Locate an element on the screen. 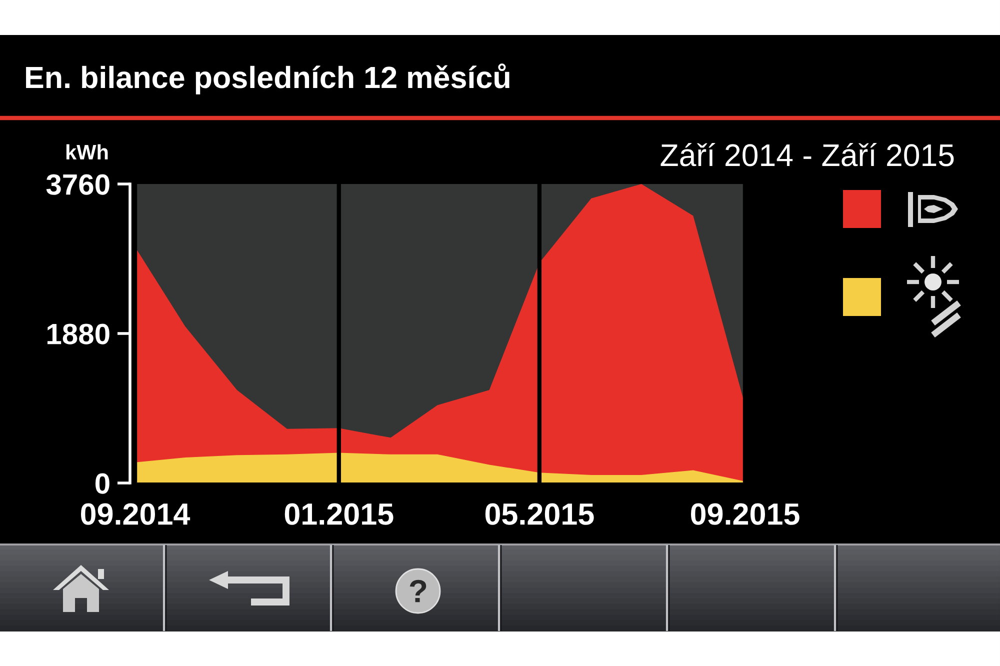  x-tick-label: 01.2015 is located at coordinates (339, 514).